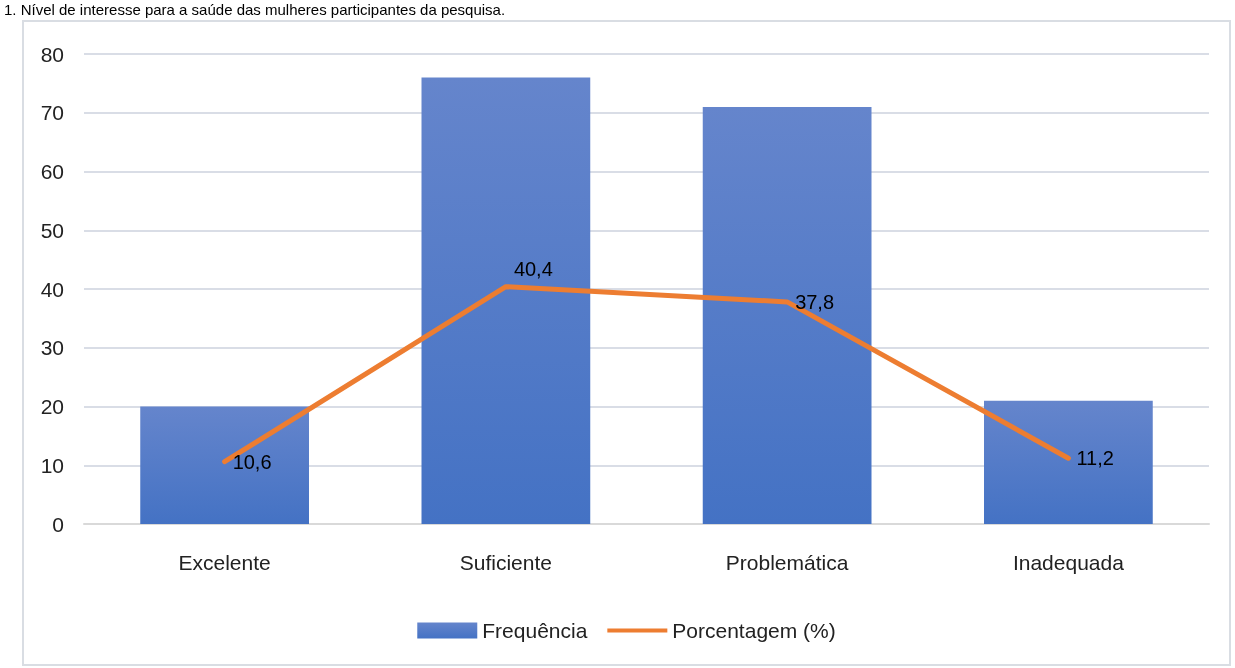  What do you see at coordinates (1095, 458) in the screenshot?
I see `data-label: 11,2` at bounding box center [1095, 458].